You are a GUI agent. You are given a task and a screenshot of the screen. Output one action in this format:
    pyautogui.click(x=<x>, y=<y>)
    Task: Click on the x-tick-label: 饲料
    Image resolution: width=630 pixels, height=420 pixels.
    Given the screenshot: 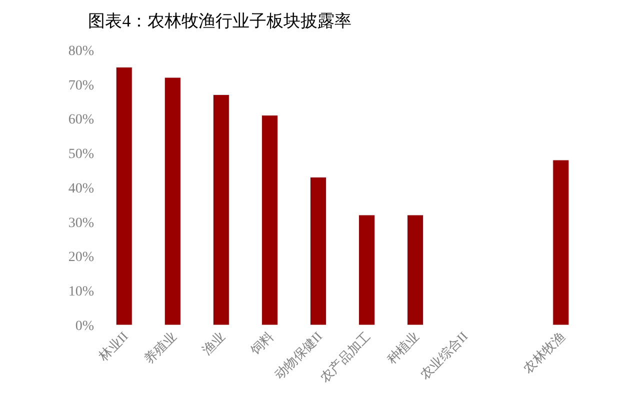 What is the action you would take?
    pyautogui.click(x=261, y=343)
    